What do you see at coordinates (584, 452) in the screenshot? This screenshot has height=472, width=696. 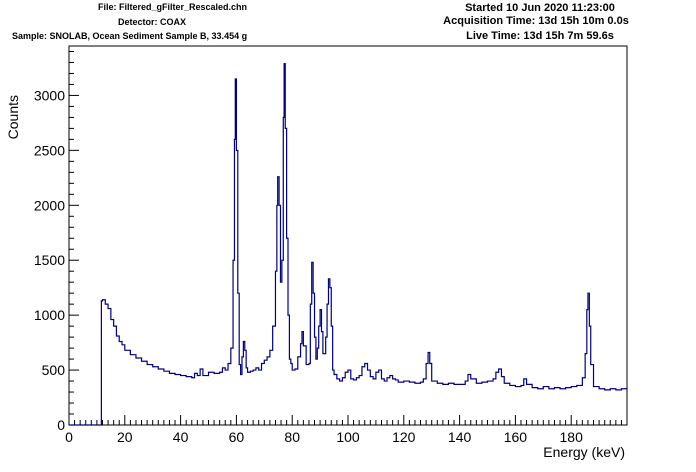 I see `x-axis-label: Energy (keV)` at bounding box center [584, 452].